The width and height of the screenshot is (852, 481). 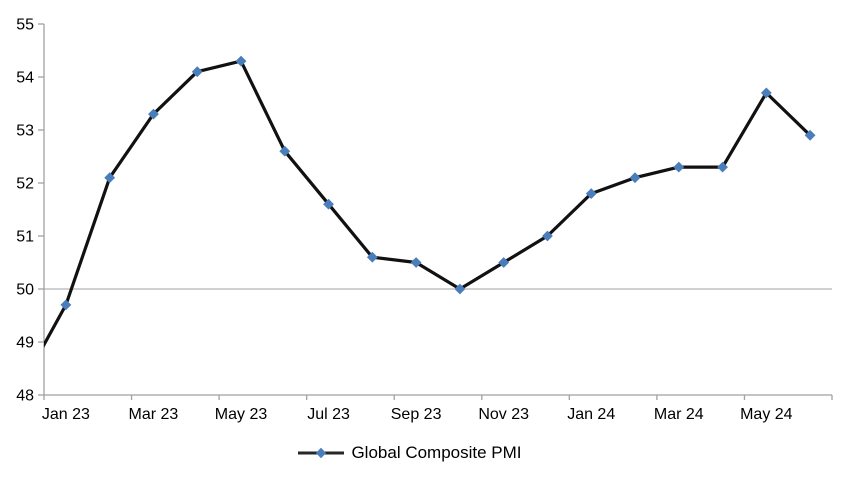 What do you see at coordinates (25, 131) in the screenshot?
I see `y-tick-label: 53` at bounding box center [25, 131].